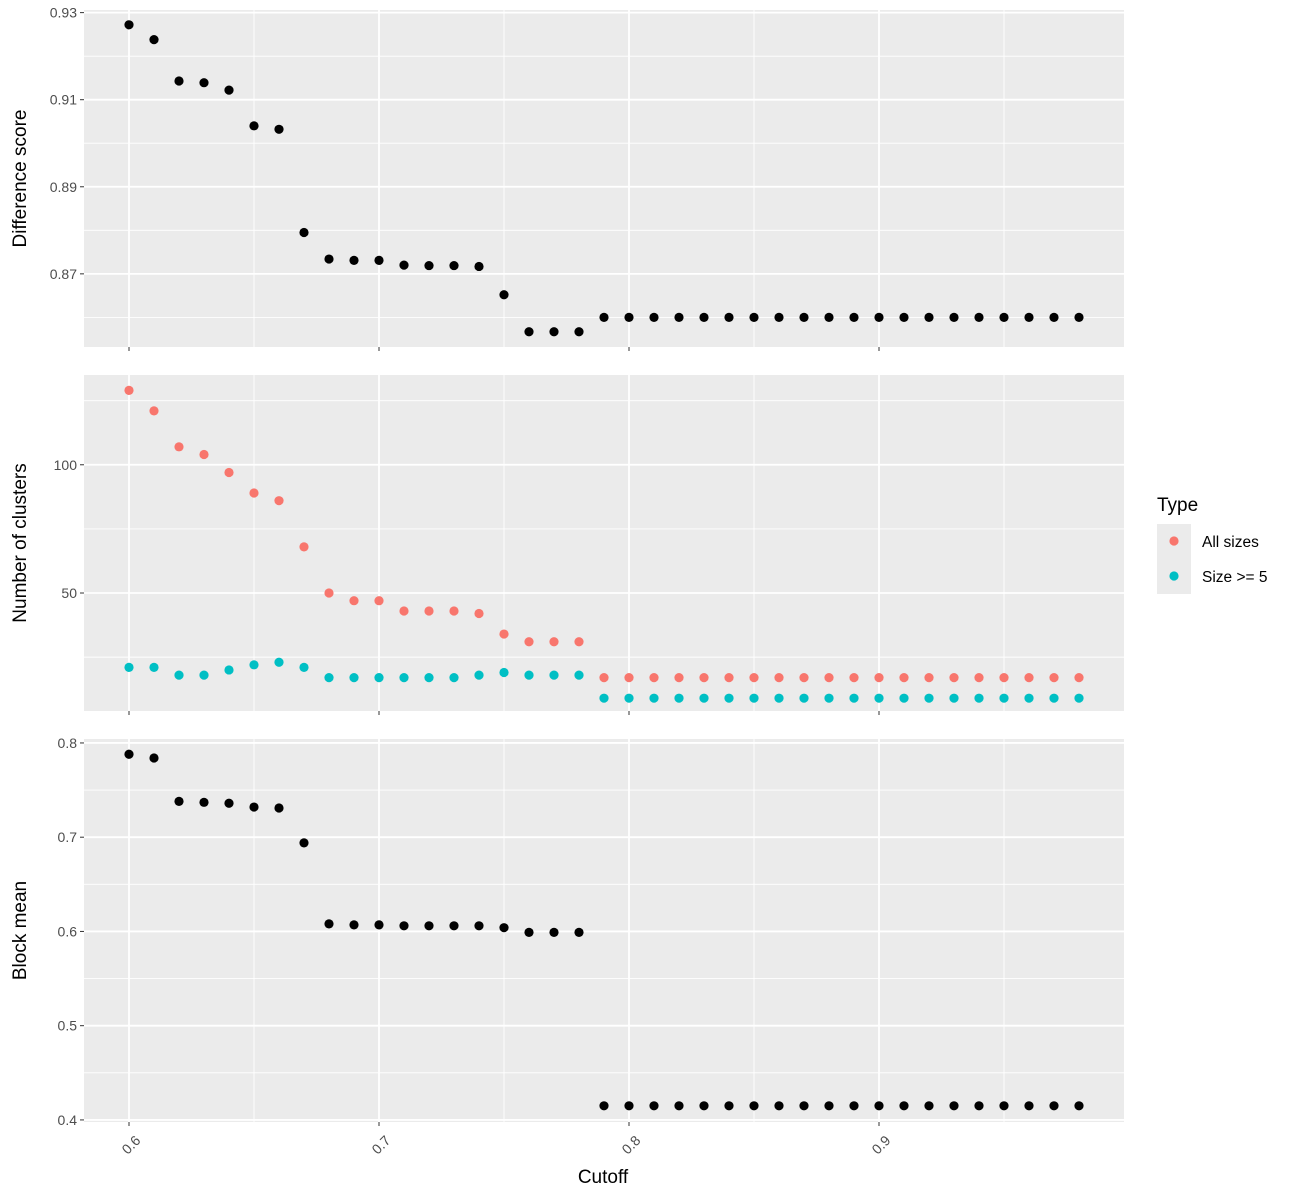  What do you see at coordinates (68, 743) in the screenshot?
I see `y-tick-label: 0.8` at bounding box center [68, 743].